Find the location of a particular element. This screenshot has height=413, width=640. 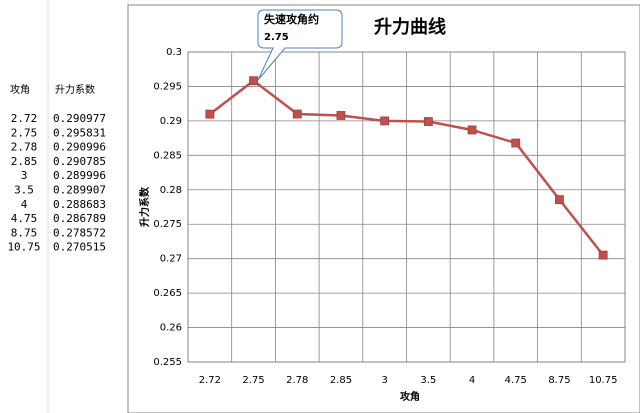

x-tick-label: 2.78 is located at coordinates (297, 380).